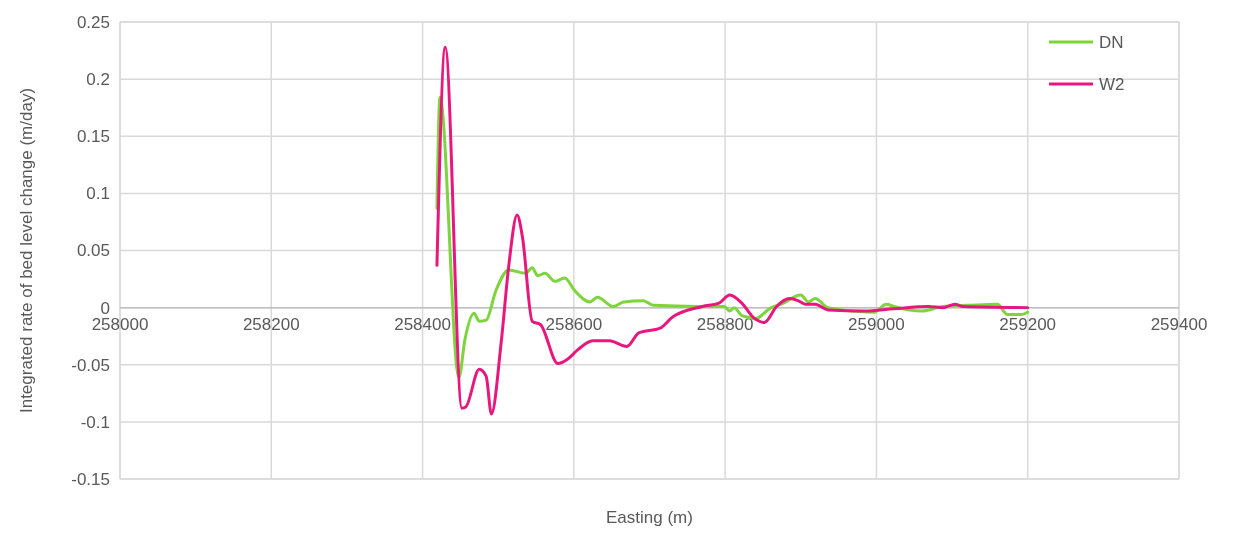 The width and height of the screenshot is (1239, 542). What do you see at coordinates (93, 137) in the screenshot?
I see `y-tick-label: 0.15` at bounding box center [93, 137].